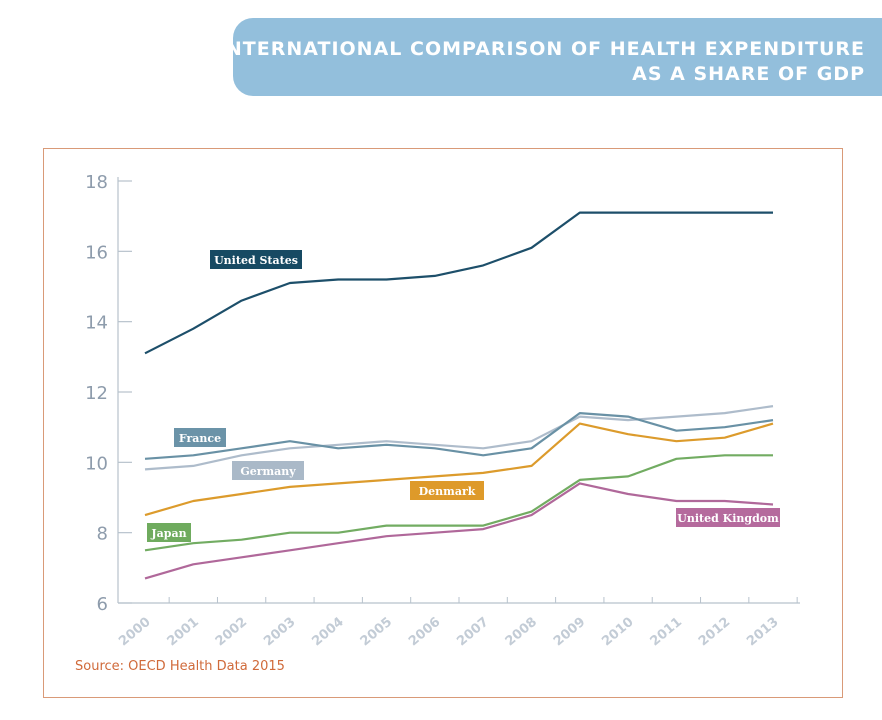  What do you see at coordinates (134, 632) in the screenshot?
I see `x-tick-label: 2000` at bounding box center [134, 632].